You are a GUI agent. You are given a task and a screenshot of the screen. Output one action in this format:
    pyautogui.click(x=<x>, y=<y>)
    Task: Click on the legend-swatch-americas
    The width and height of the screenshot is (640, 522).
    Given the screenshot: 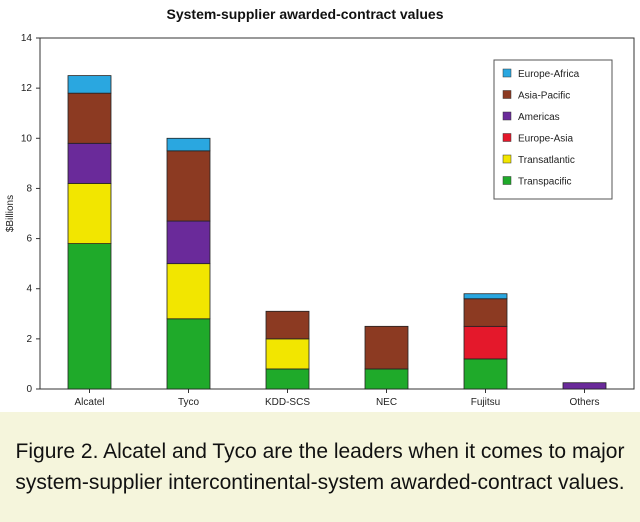 What is the action you would take?
    pyautogui.click(x=507, y=116)
    